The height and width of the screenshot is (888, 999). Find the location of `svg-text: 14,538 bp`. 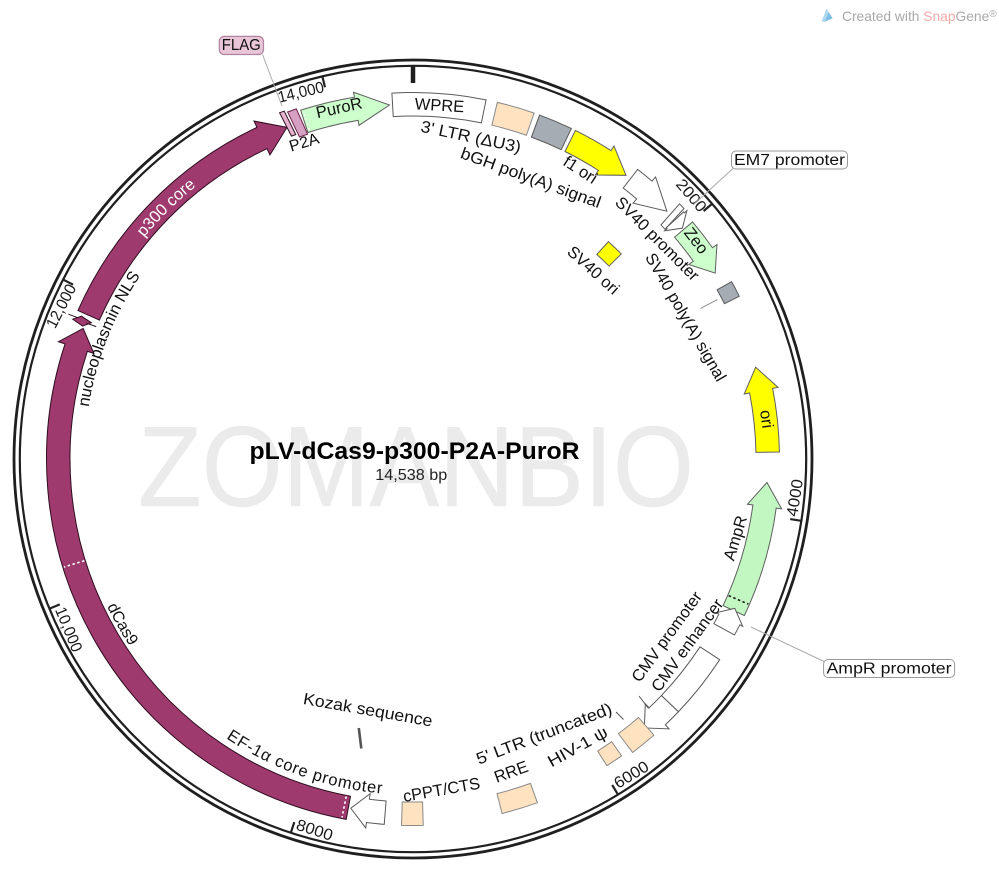

svg-text: 14,538 bp is located at coordinates (411, 475).